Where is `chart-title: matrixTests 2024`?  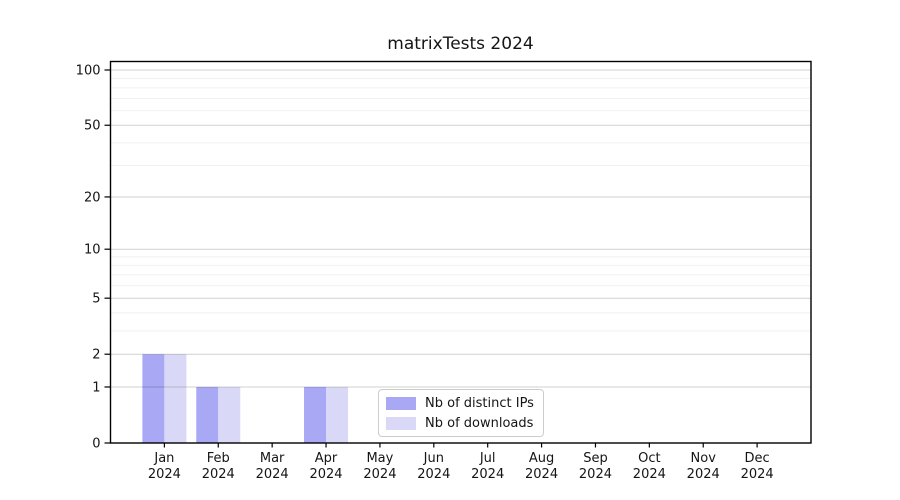
chart-title: matrixTests 2024 is located at coordinates (460, 44).